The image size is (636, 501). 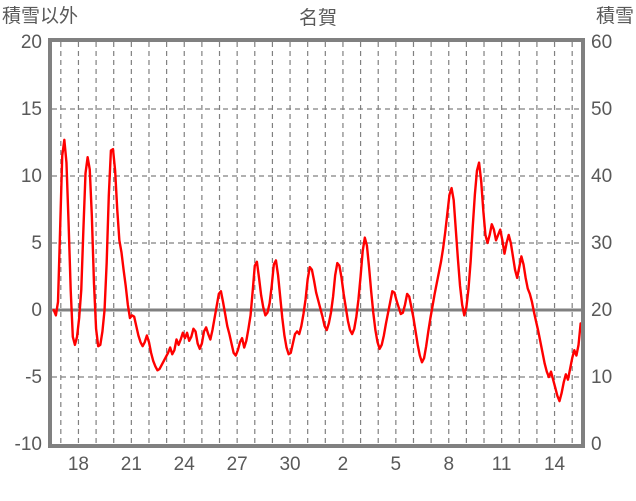 I want to click on x-axis-ticks: 18 21 24 27 30 2 5 8 11 14, so click(x=318, y=475).